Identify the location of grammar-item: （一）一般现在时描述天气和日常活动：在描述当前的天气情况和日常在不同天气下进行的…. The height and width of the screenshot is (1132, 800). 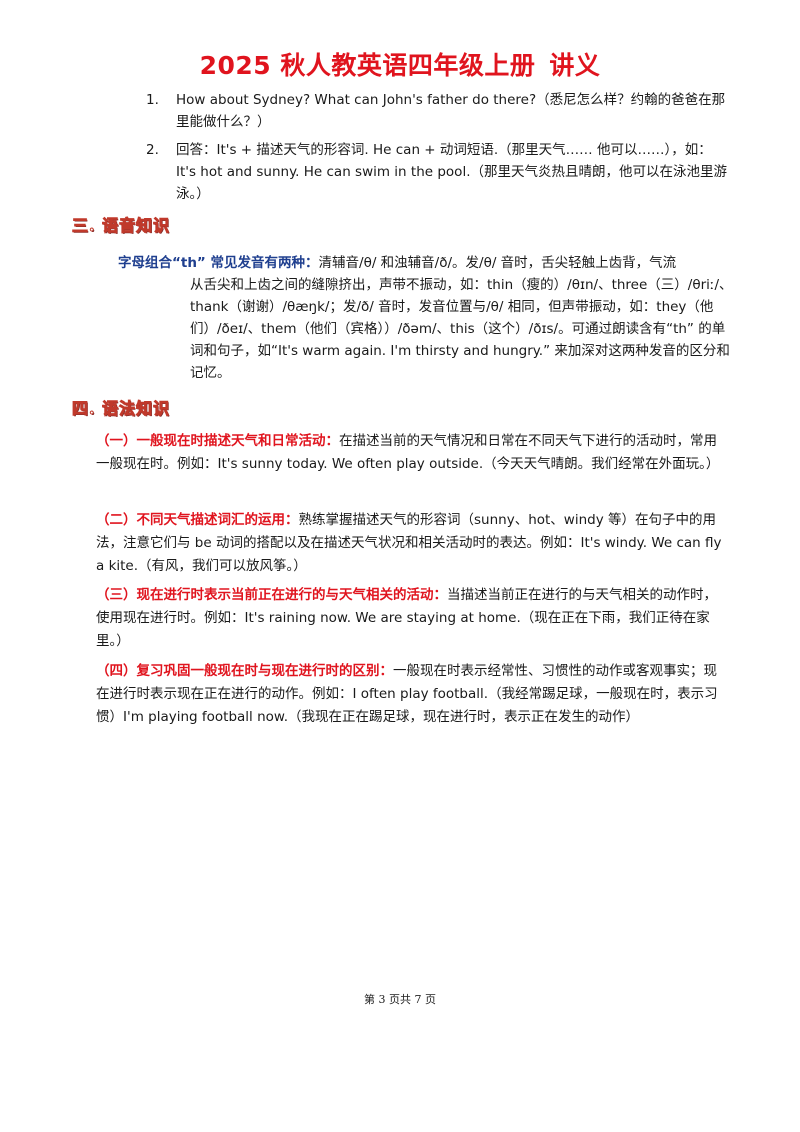
(413, 453).